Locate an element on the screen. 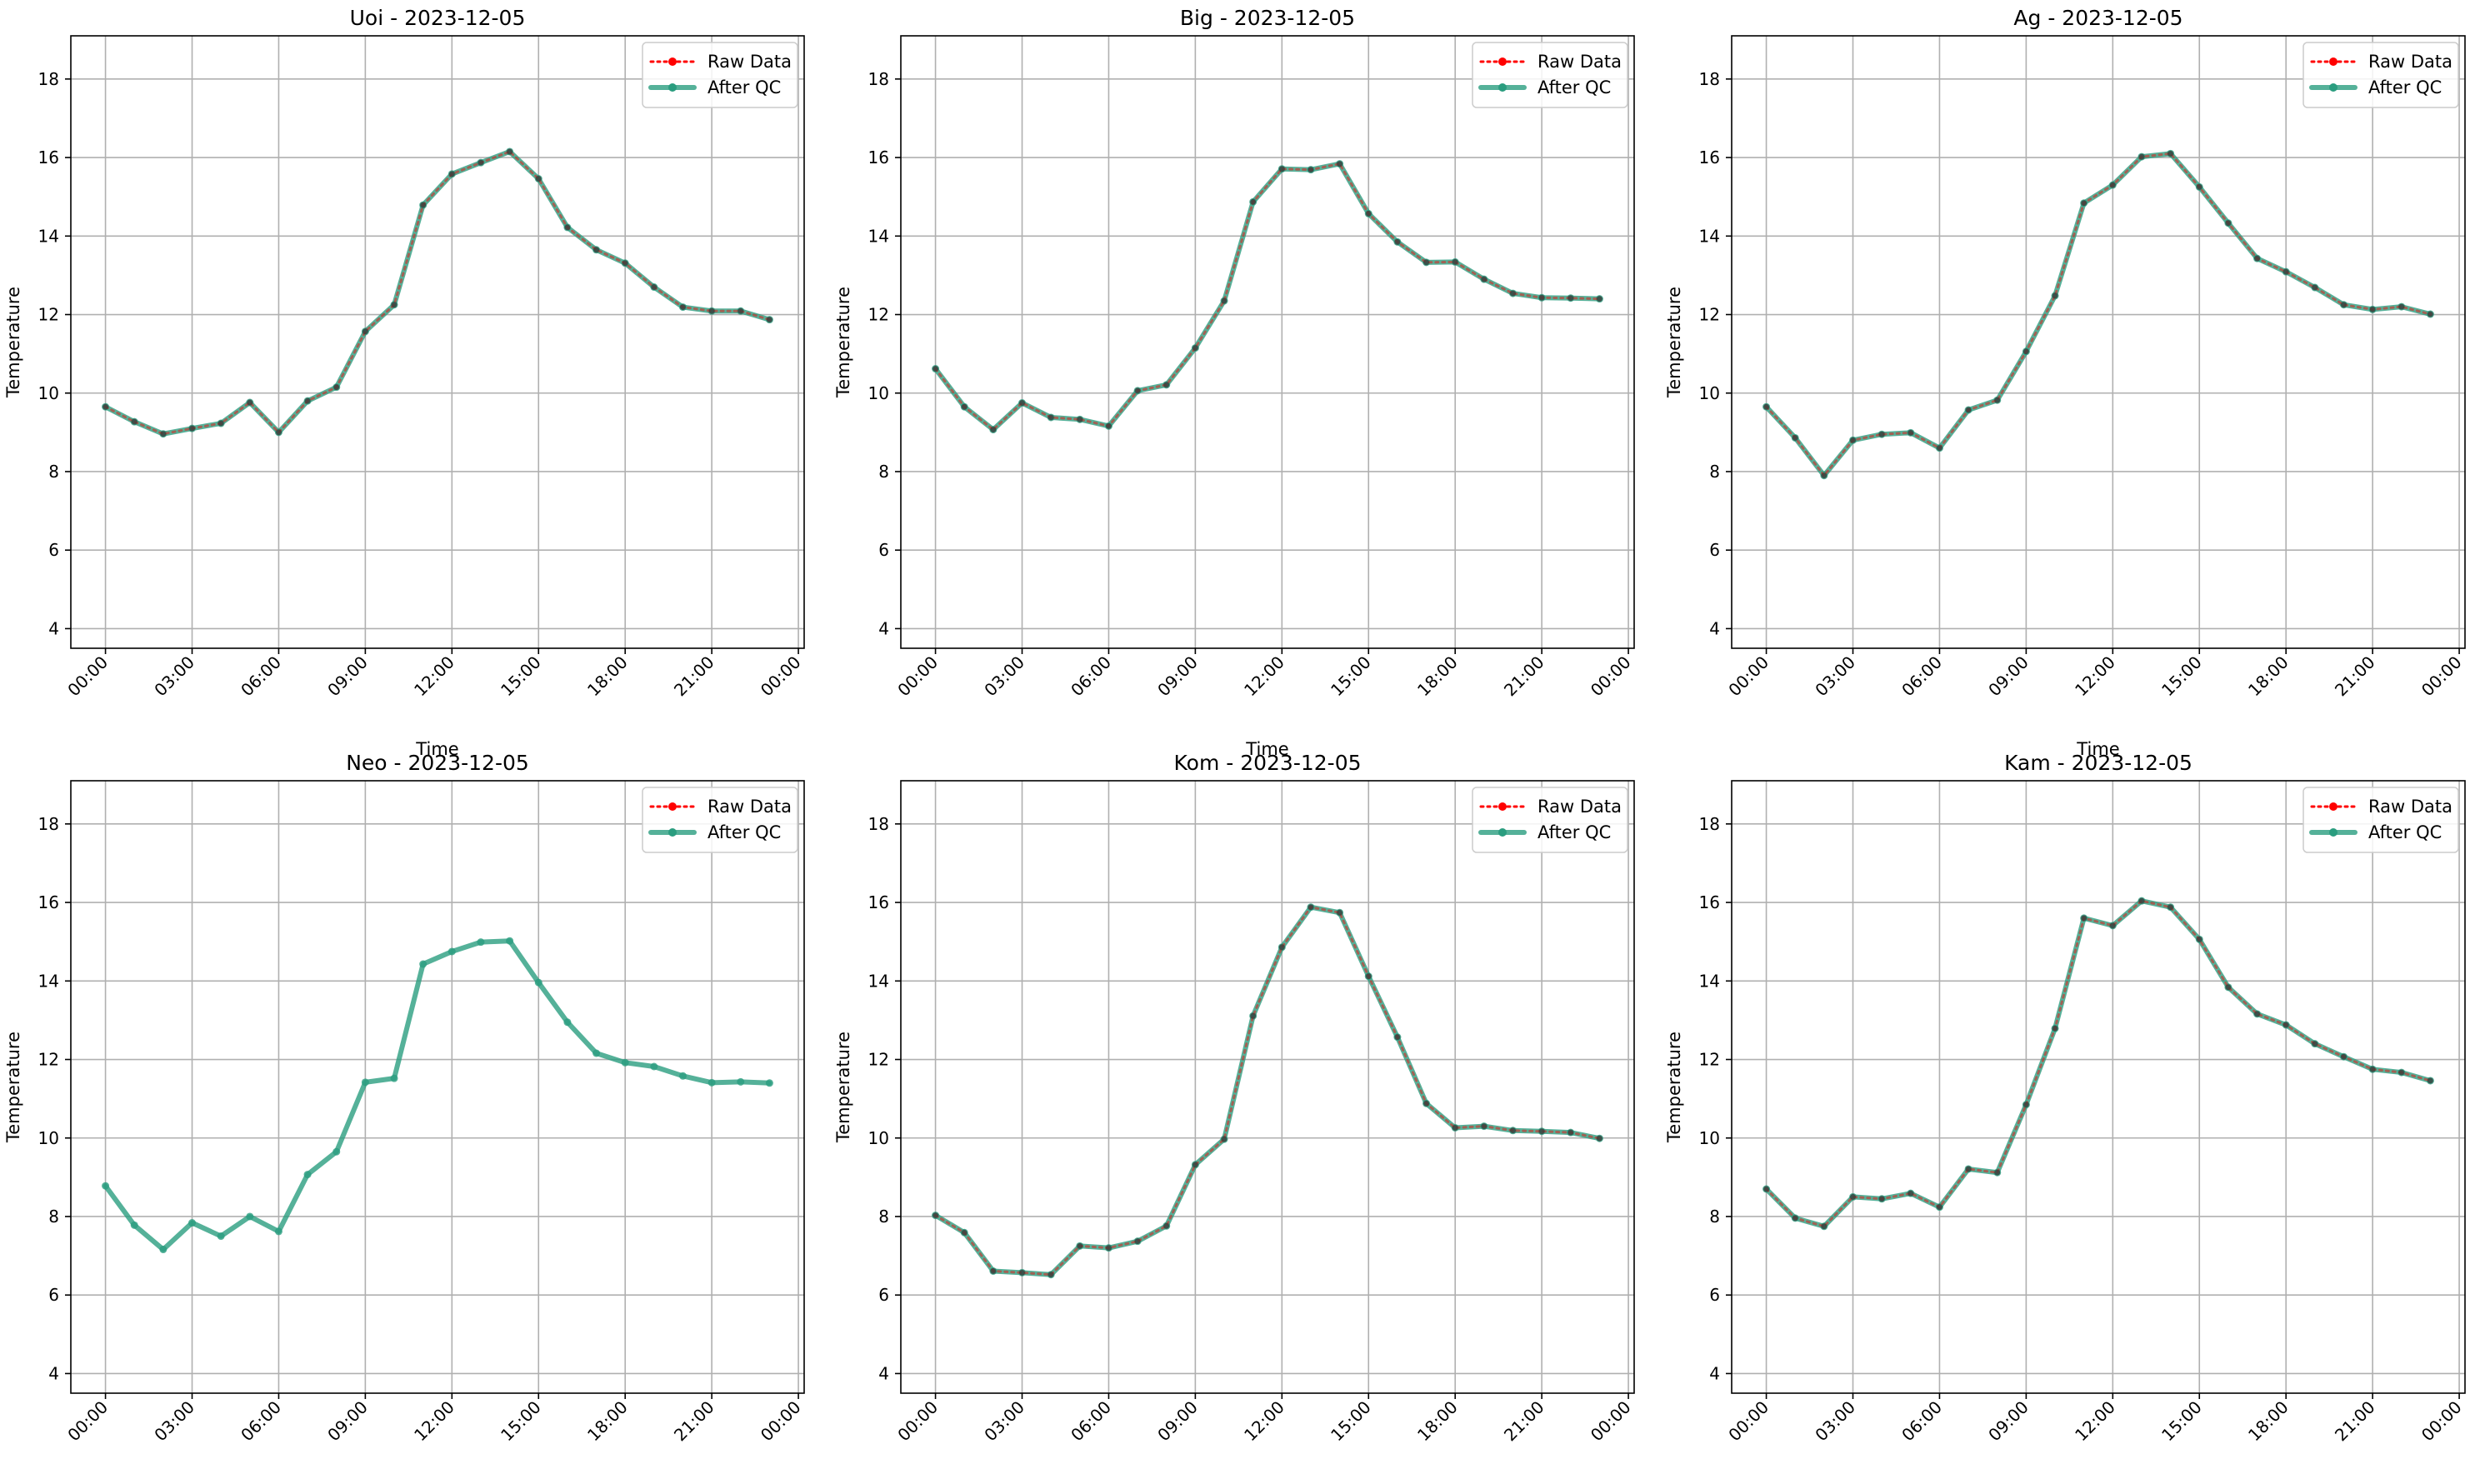 The width and height of the screenshot is (2485, 1484). y-tick-label: 10 is located at coordinates (879, 1138).